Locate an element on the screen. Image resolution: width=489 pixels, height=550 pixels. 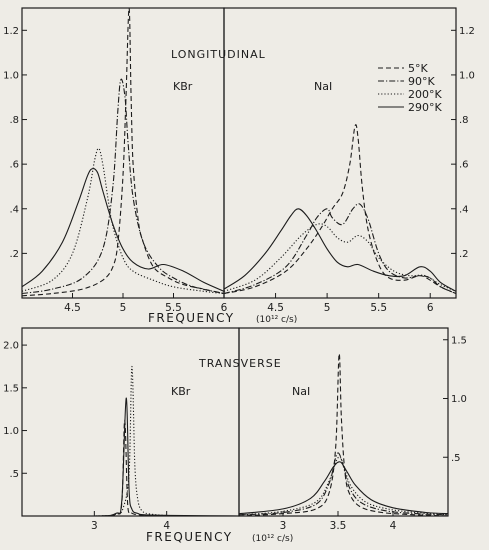
transverse-kbr-ytick-label-2: 1.5 is located at coordinates (11, 388).